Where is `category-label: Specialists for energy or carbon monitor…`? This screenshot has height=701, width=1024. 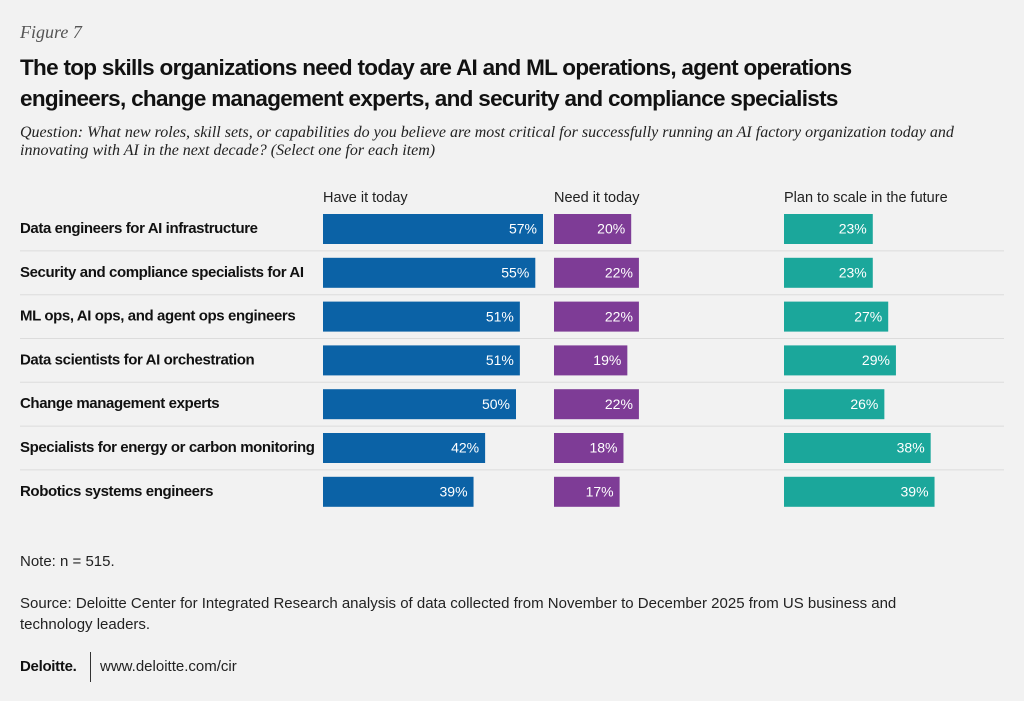
category-label: Specialists for energy or carbon monitor… is located at coordinates (167, 447).